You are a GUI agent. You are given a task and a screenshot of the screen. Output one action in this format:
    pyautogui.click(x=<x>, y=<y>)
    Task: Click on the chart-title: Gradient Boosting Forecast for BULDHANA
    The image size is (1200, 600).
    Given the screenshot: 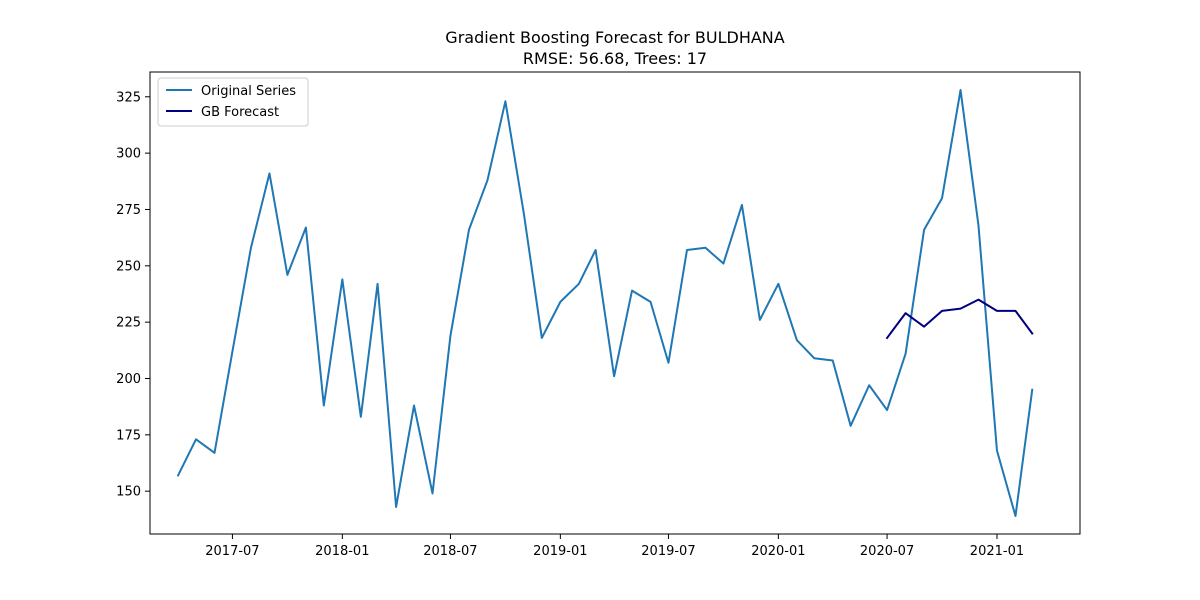 What is the action you would take?
    pyautogui.click(x=614, y=37)
    